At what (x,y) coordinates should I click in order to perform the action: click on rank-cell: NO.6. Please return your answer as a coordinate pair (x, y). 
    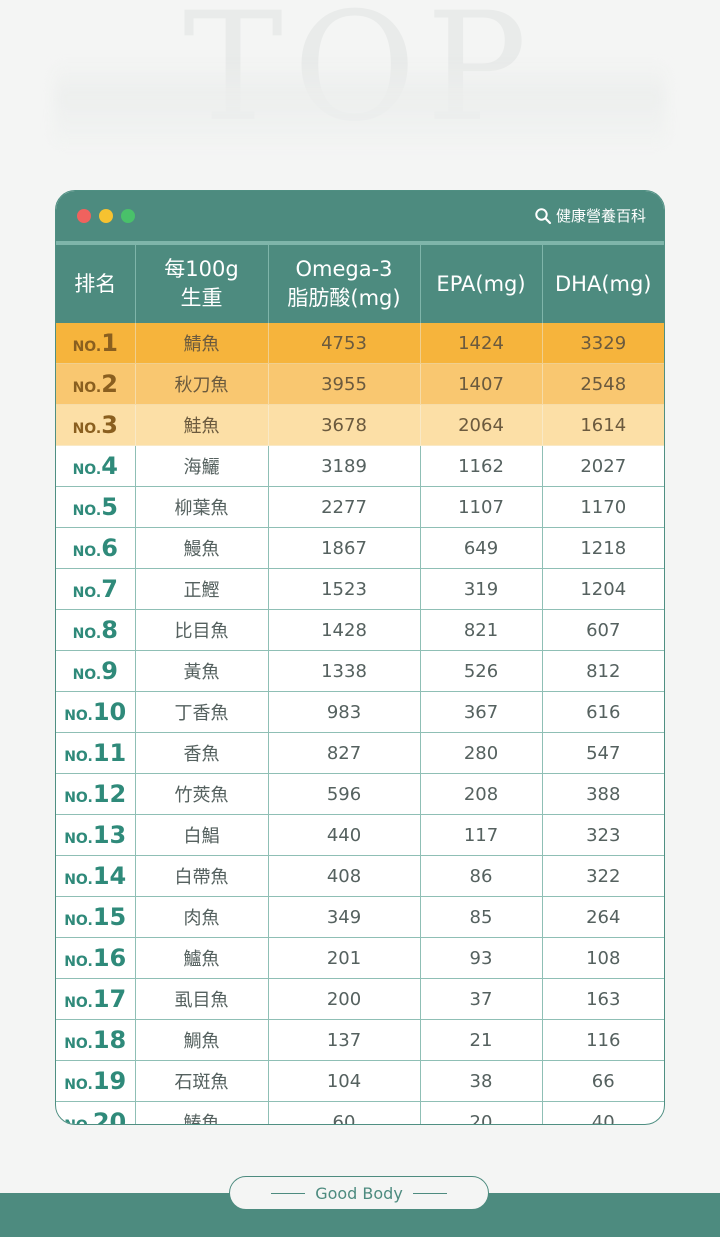
    Looking at the image, I should click on (96, 548).